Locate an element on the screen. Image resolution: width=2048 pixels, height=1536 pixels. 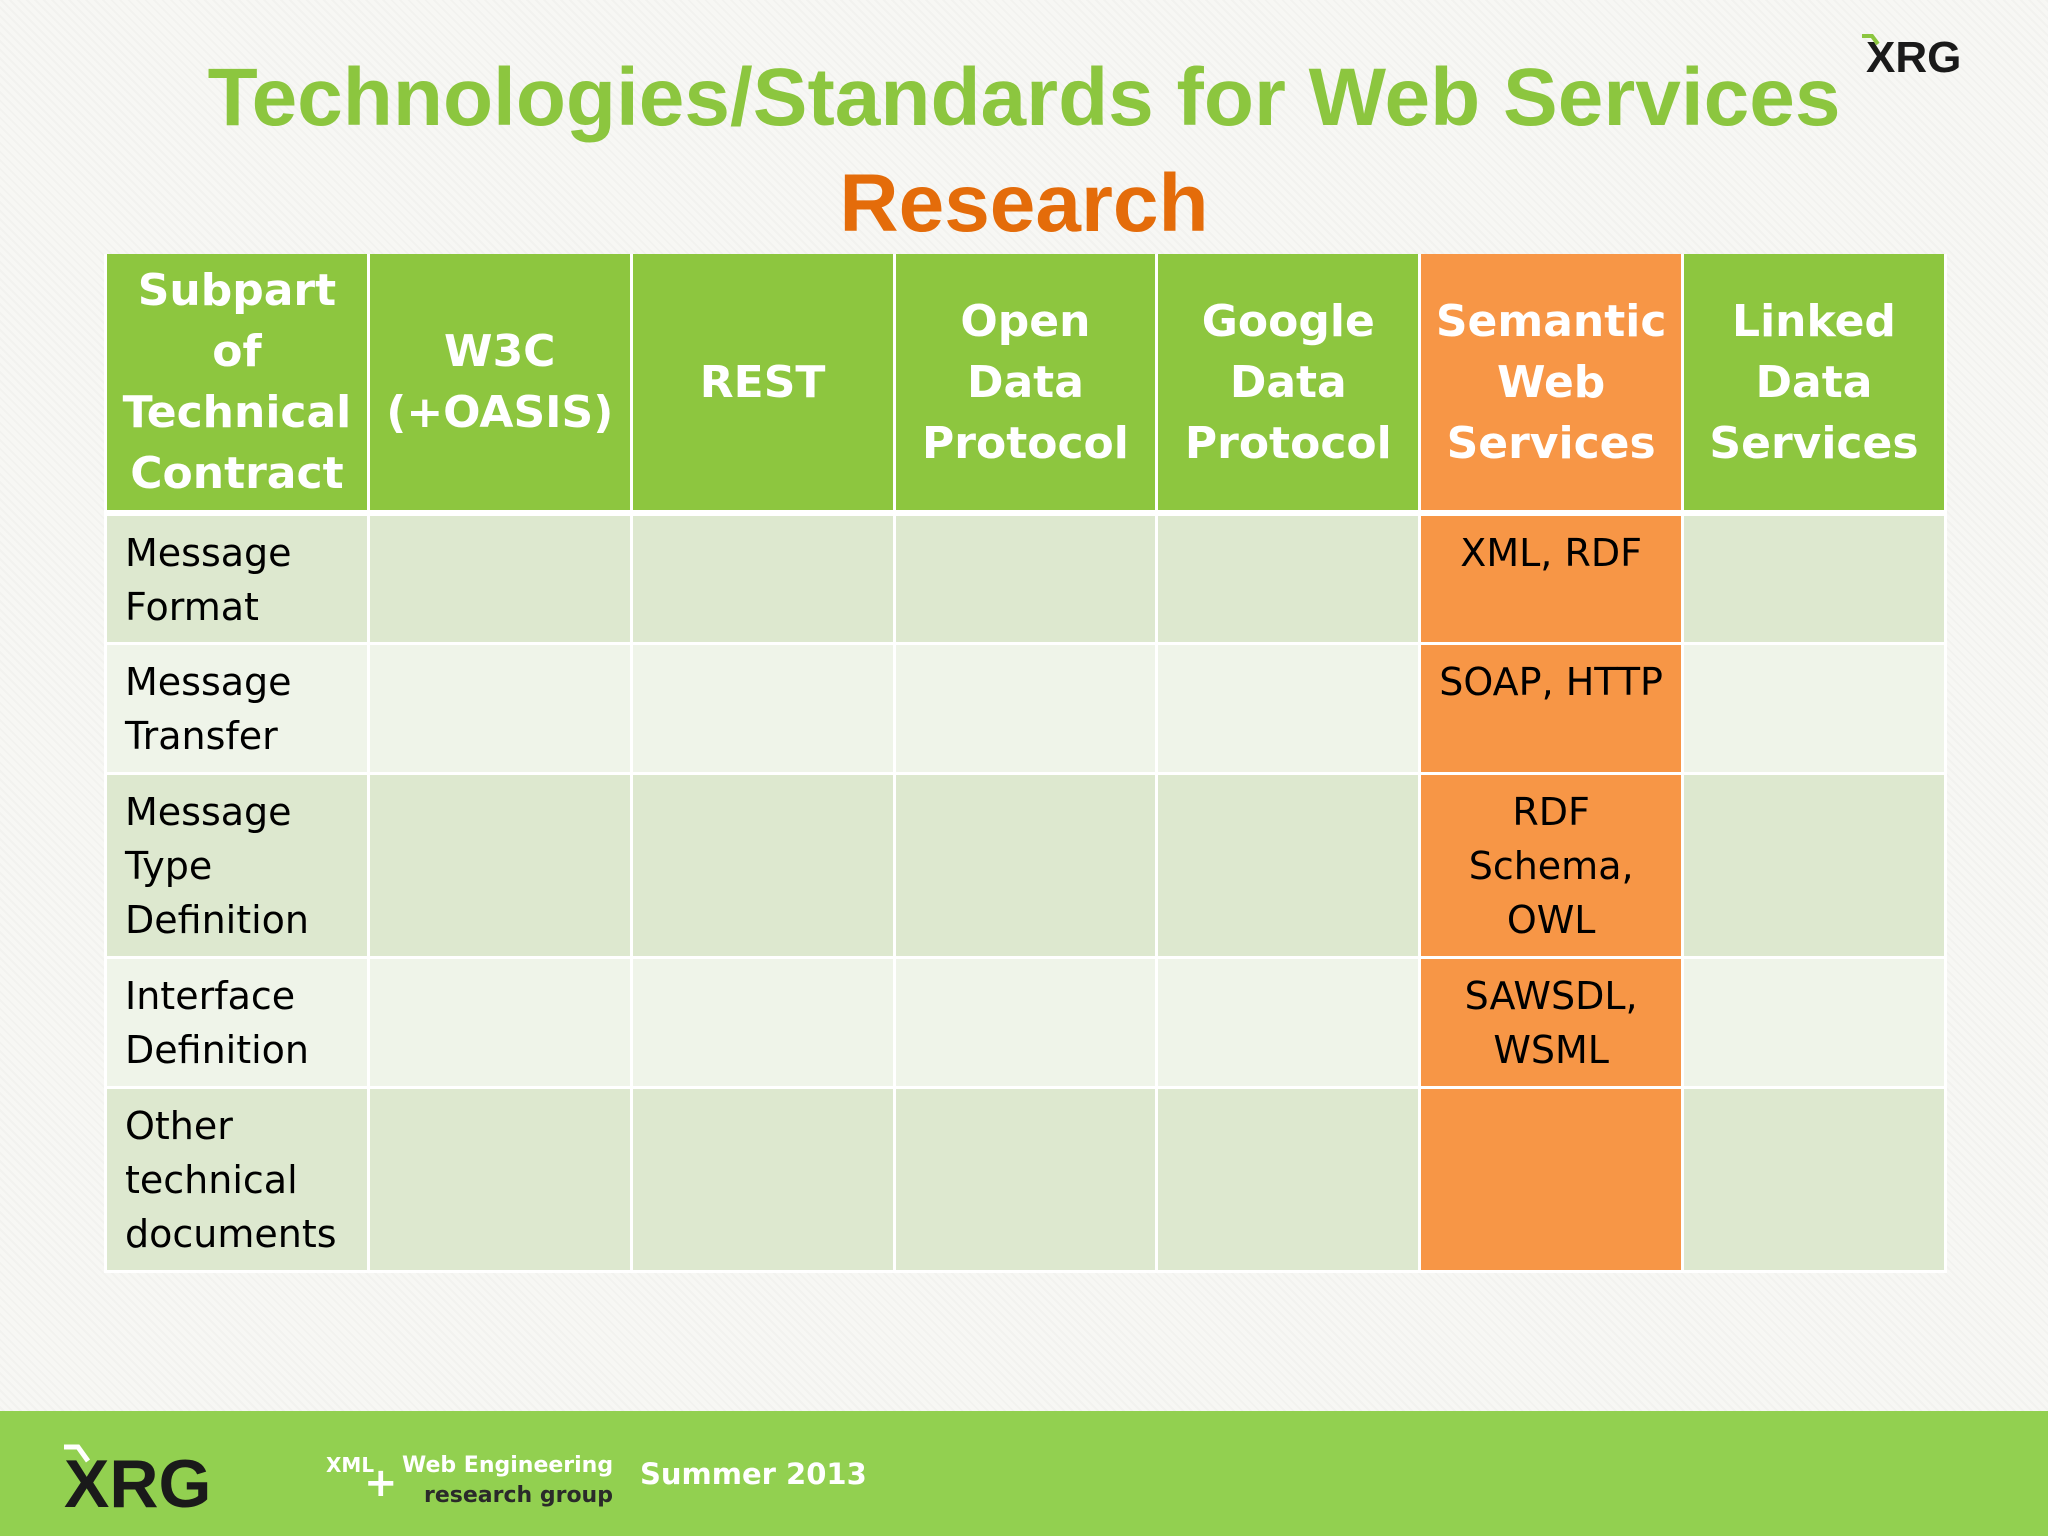
xrg-footer-logo-icon: XRG is located at coordinates (137, 1482).